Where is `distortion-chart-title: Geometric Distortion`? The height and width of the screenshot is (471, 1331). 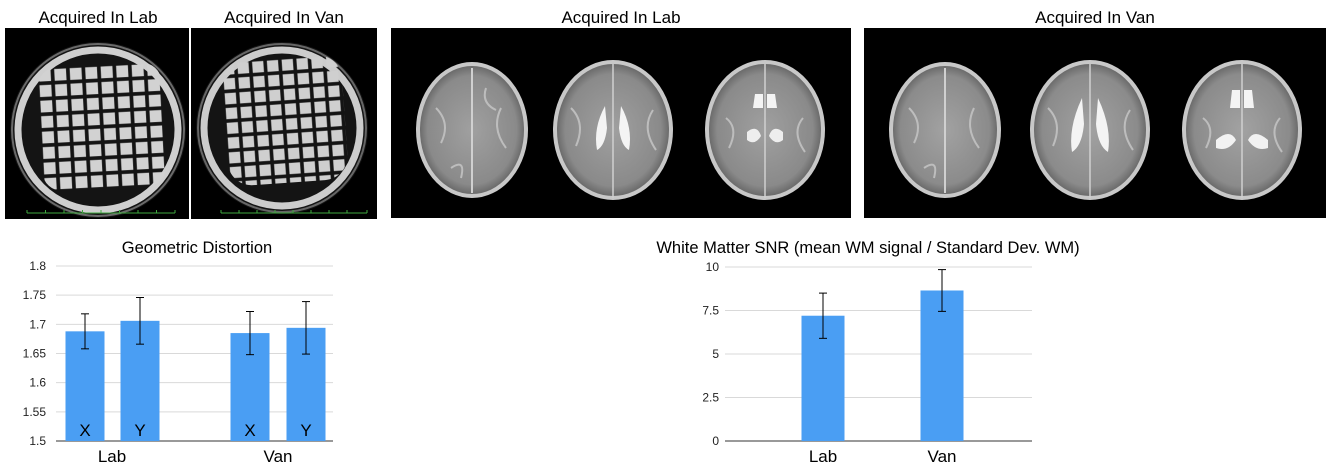
distortion-chart-title: Geometric Distortion is located at coordinates (197, 248).